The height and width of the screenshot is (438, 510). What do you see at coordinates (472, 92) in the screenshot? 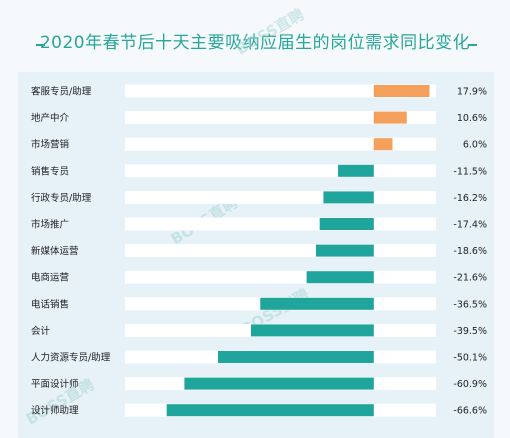
I see `value-label: 17.9%` at bounding box center [472, 92].